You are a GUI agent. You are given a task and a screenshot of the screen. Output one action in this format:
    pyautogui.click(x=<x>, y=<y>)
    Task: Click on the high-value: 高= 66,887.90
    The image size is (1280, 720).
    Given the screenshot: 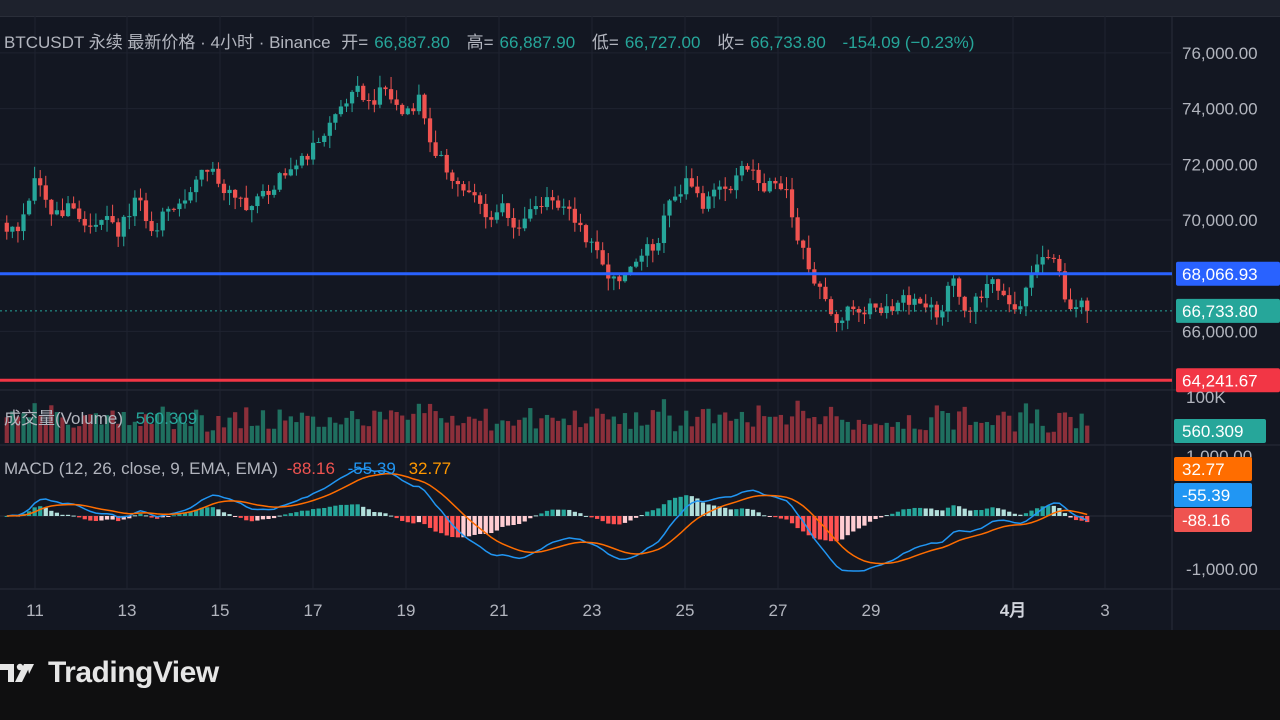 What is the action you would take?
    pyautogui.click(x=524, y=42)
    